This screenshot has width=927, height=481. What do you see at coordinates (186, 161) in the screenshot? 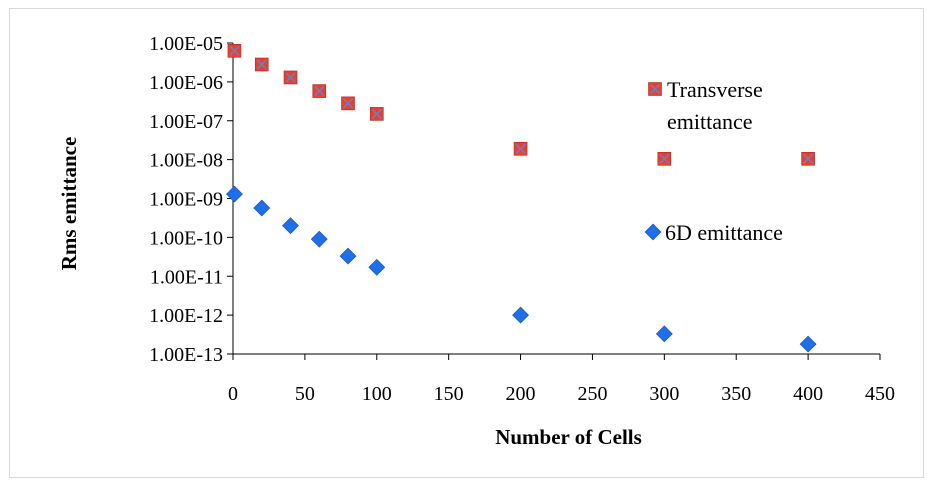
I see `y-tick-label: 1.00E-08` at bounding box center [186, 161].